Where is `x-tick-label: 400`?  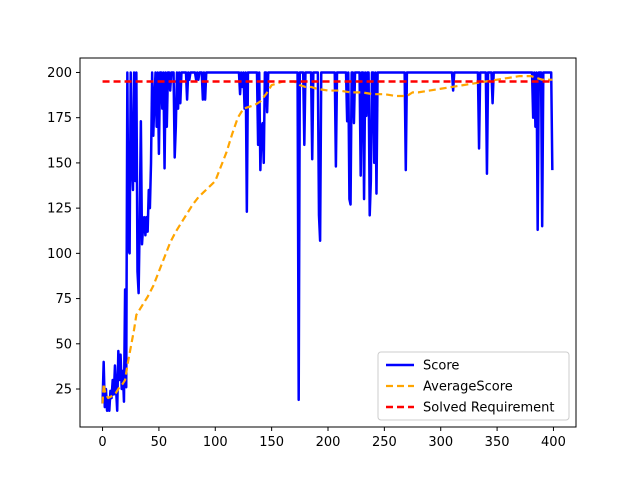 x-tick-label: 400 is located at coordinates (553, 442).